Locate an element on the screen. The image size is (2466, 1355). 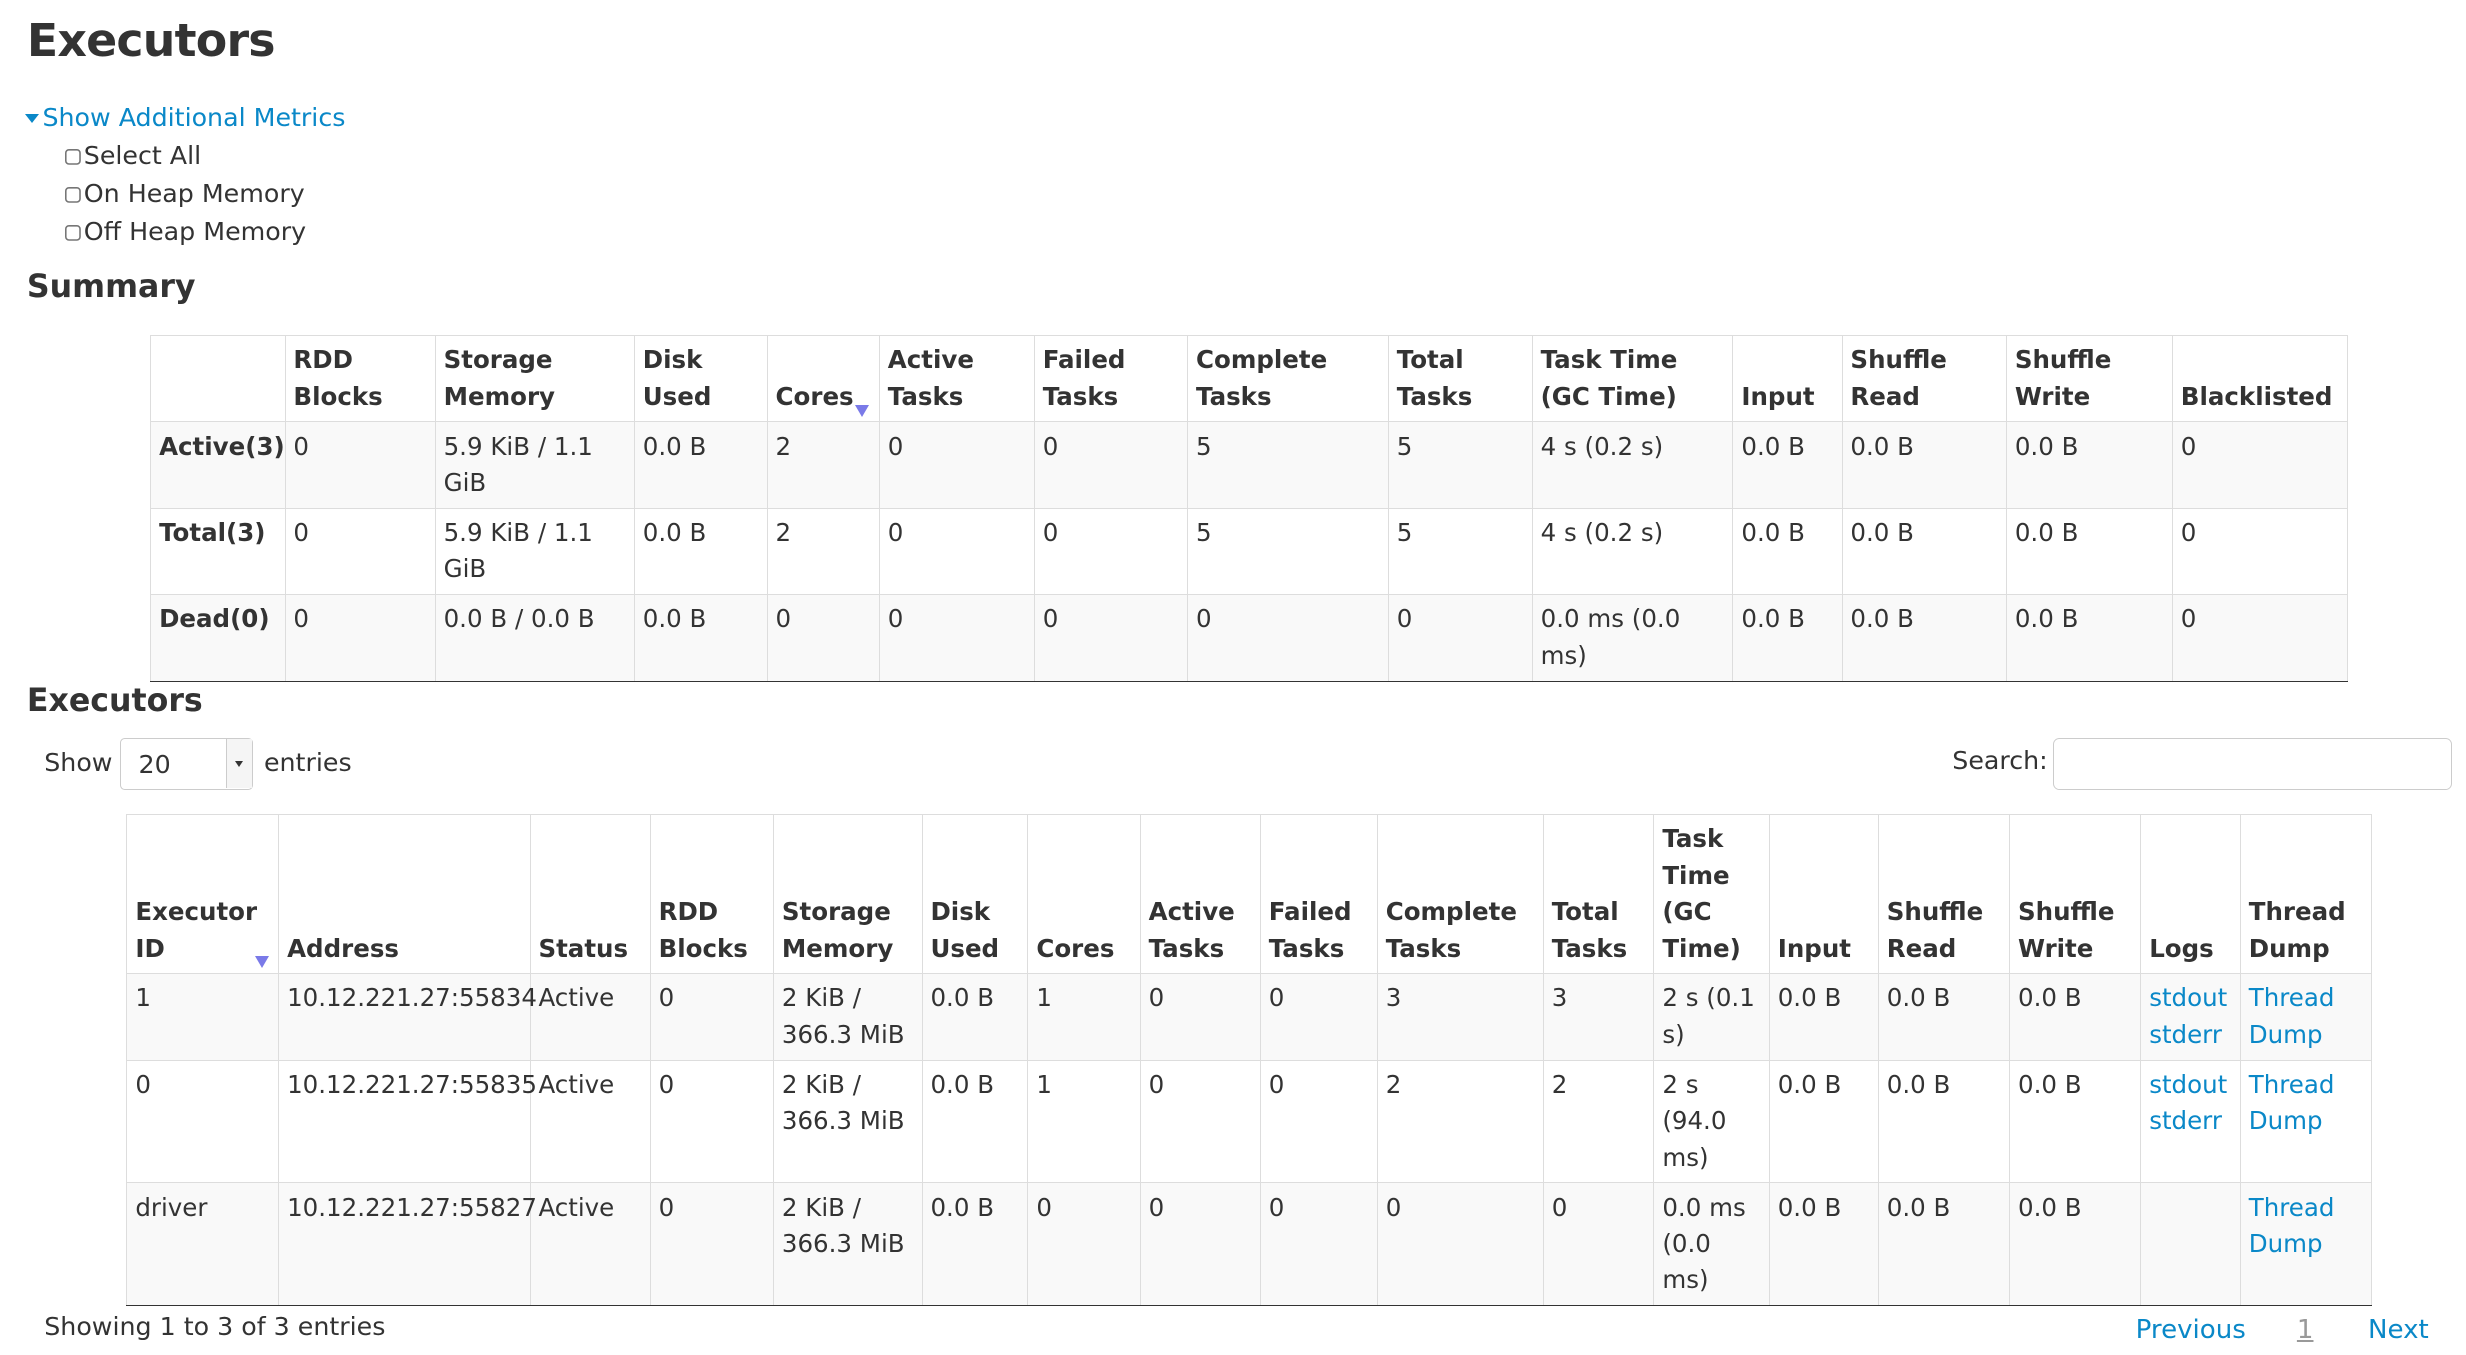
header-label: Executor ID is located at coordinates (196, 930).